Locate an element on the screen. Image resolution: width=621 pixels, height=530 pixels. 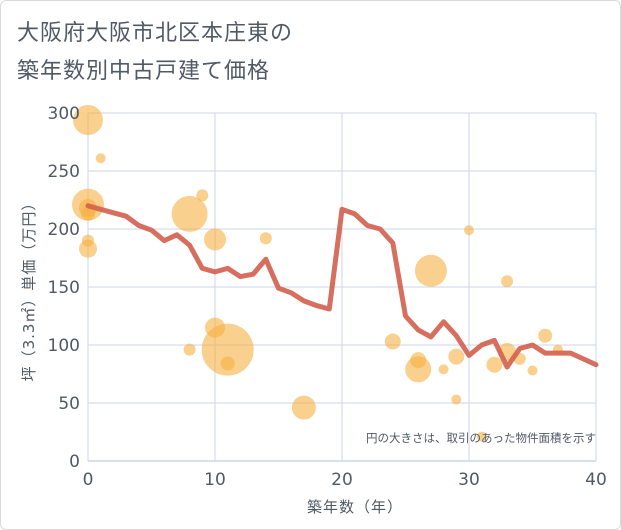
y-tick-label: 100 is located at coordinates (64, 346).